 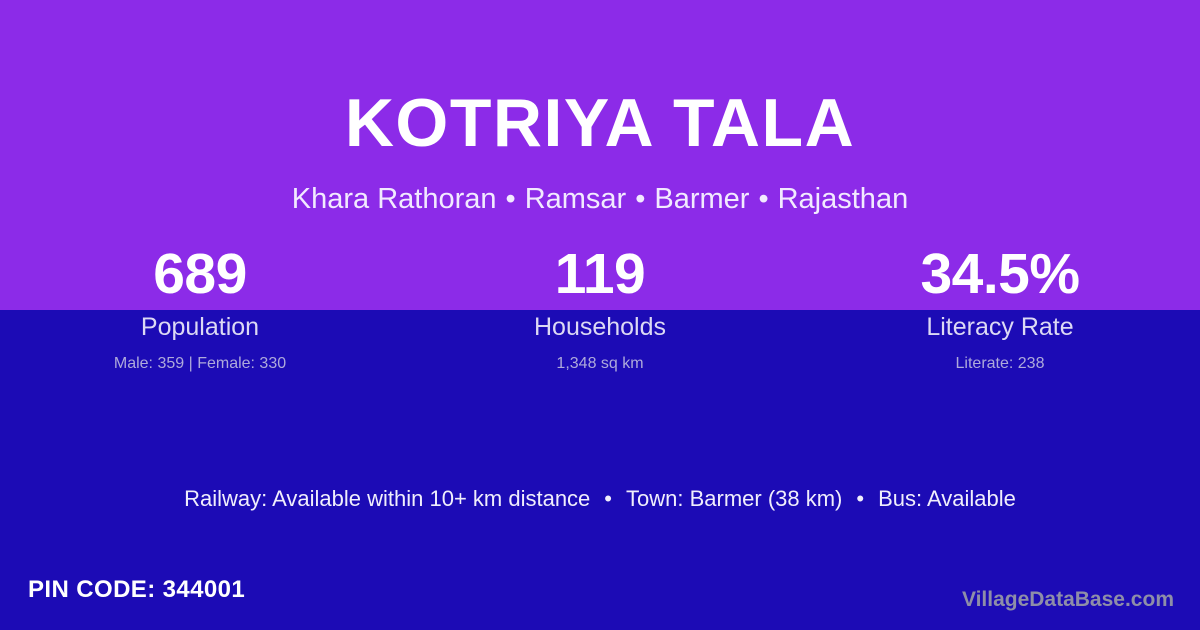 I want to click on stat-sublabel: Literate: 238, so click(x=1000, y=363).